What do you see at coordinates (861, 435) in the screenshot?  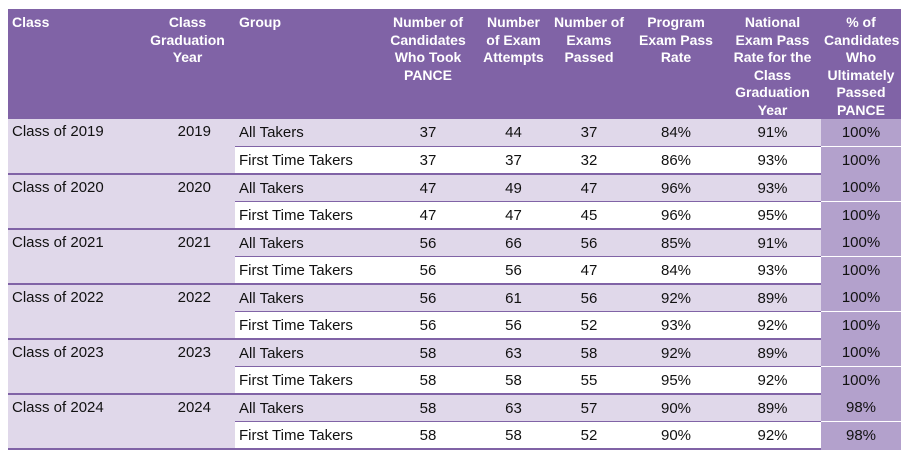 I see `ultimately-passed-cell: 98%` at bounding box center [861, 435].